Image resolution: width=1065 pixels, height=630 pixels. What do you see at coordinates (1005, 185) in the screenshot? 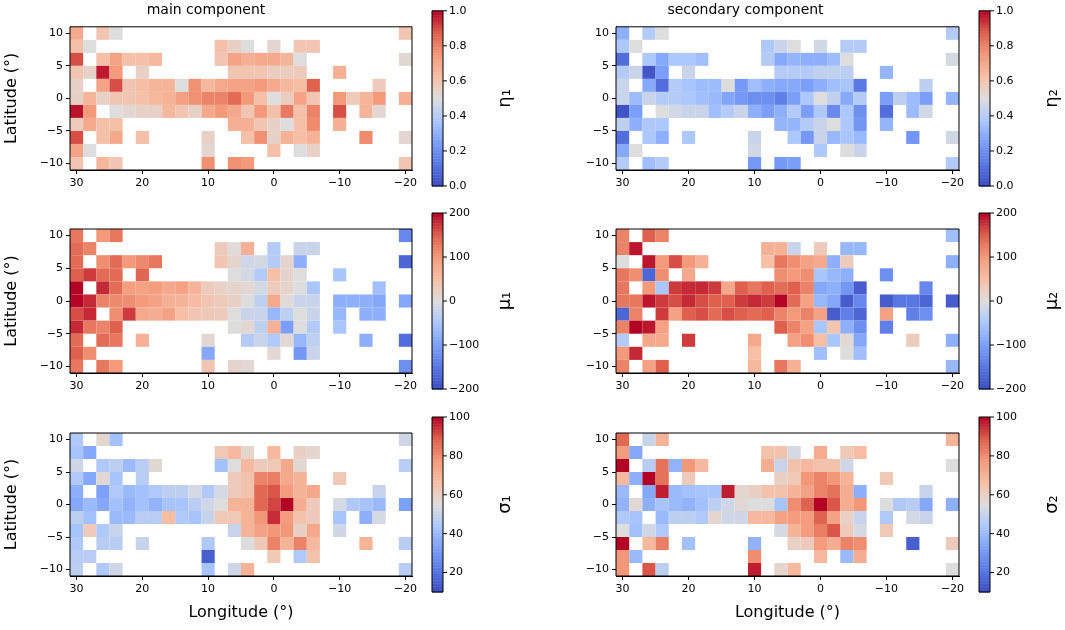
I see `color-bar-label: 0.0` at bounding box center [1005, 185].